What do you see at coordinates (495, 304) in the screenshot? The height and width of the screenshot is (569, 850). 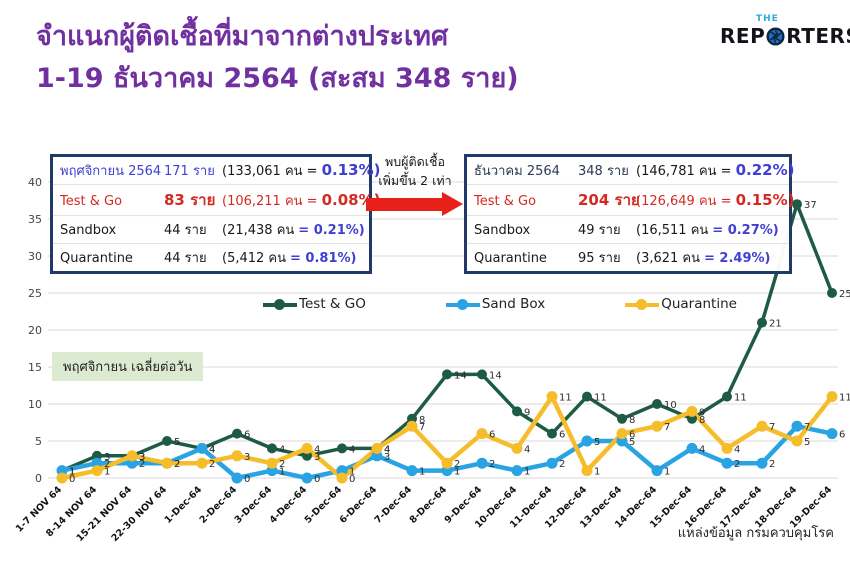 I see `legend-item-sandbox: Sand Box` at bounding box center [495, 304].